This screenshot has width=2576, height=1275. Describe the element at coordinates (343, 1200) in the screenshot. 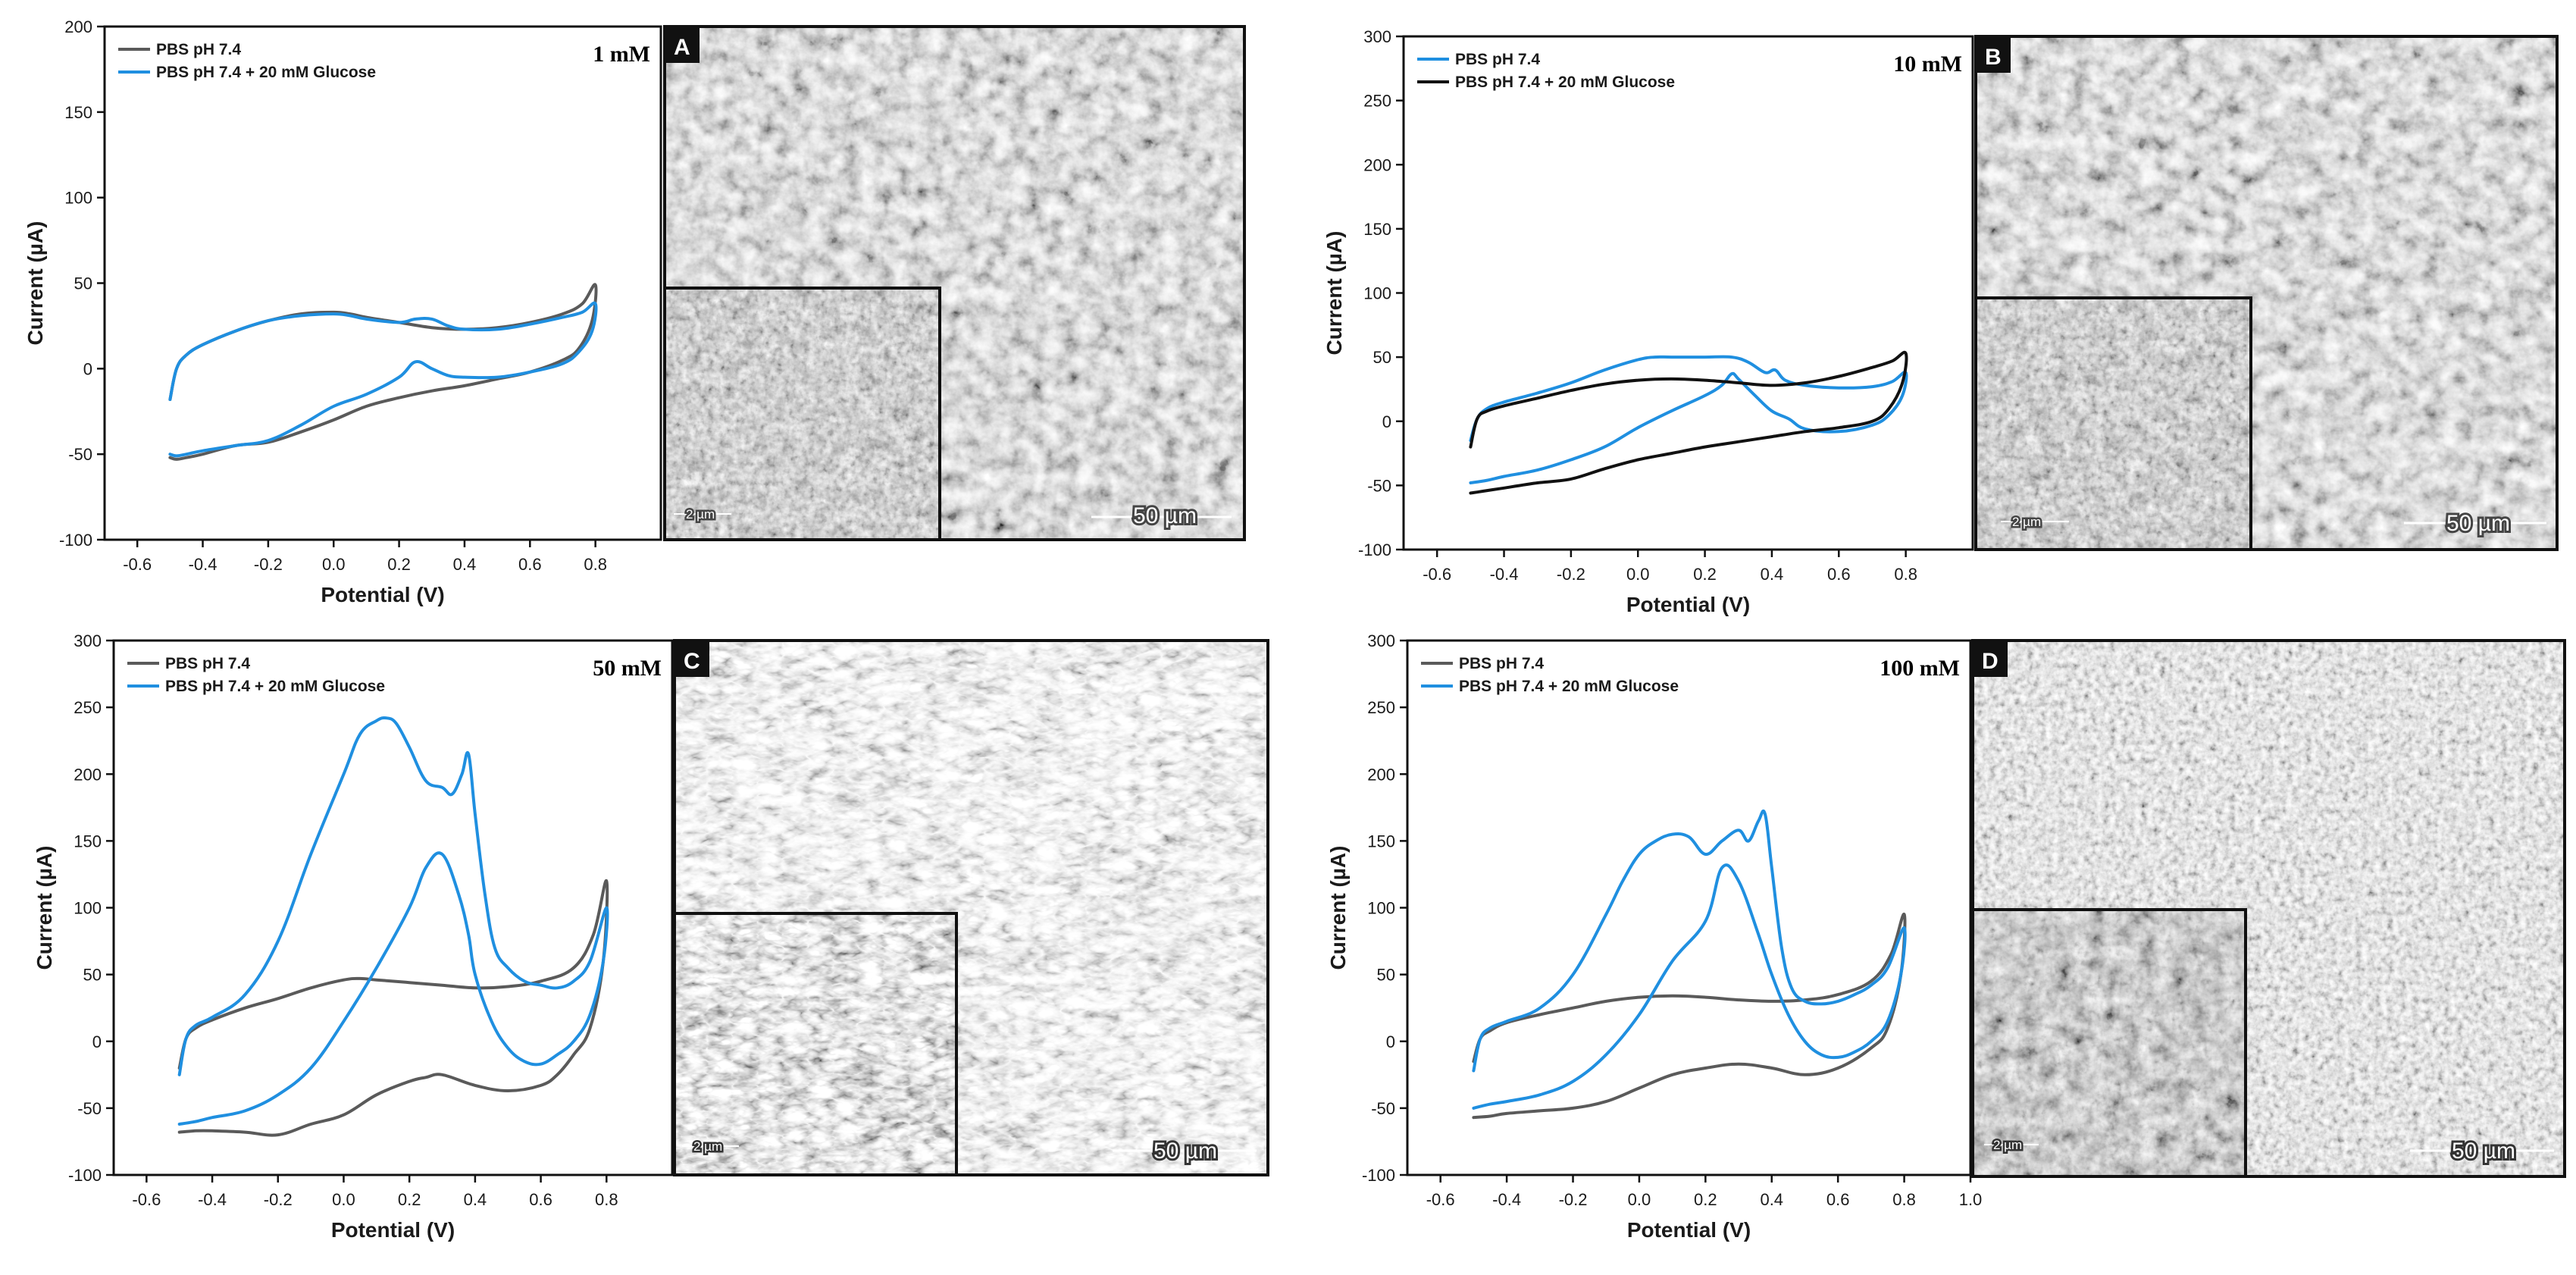

I see `x-tick-label-c: 0.0` at that location.